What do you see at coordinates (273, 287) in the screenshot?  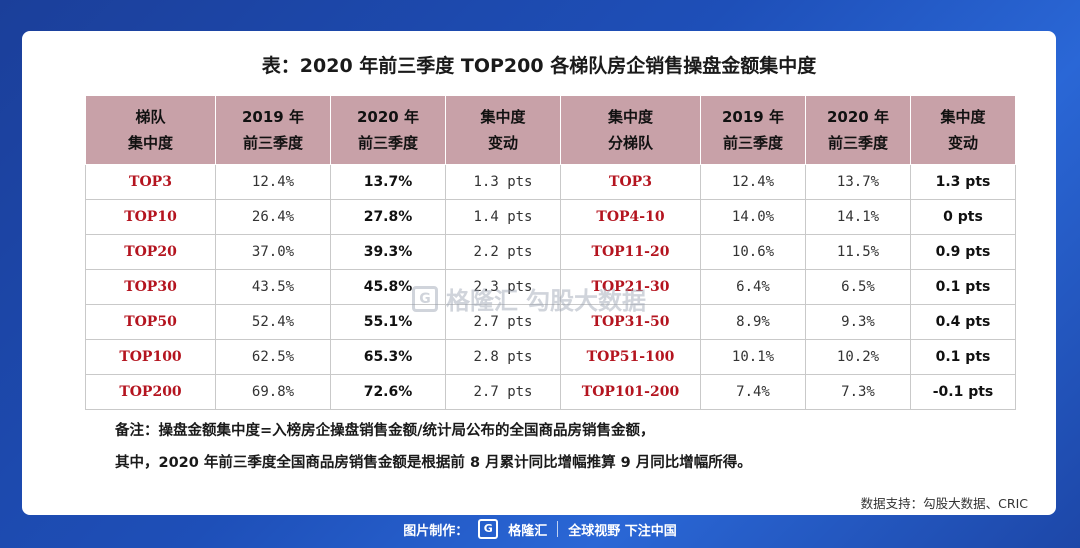 I see `table-cell: 43.5%` at bounding box center [273, 287].